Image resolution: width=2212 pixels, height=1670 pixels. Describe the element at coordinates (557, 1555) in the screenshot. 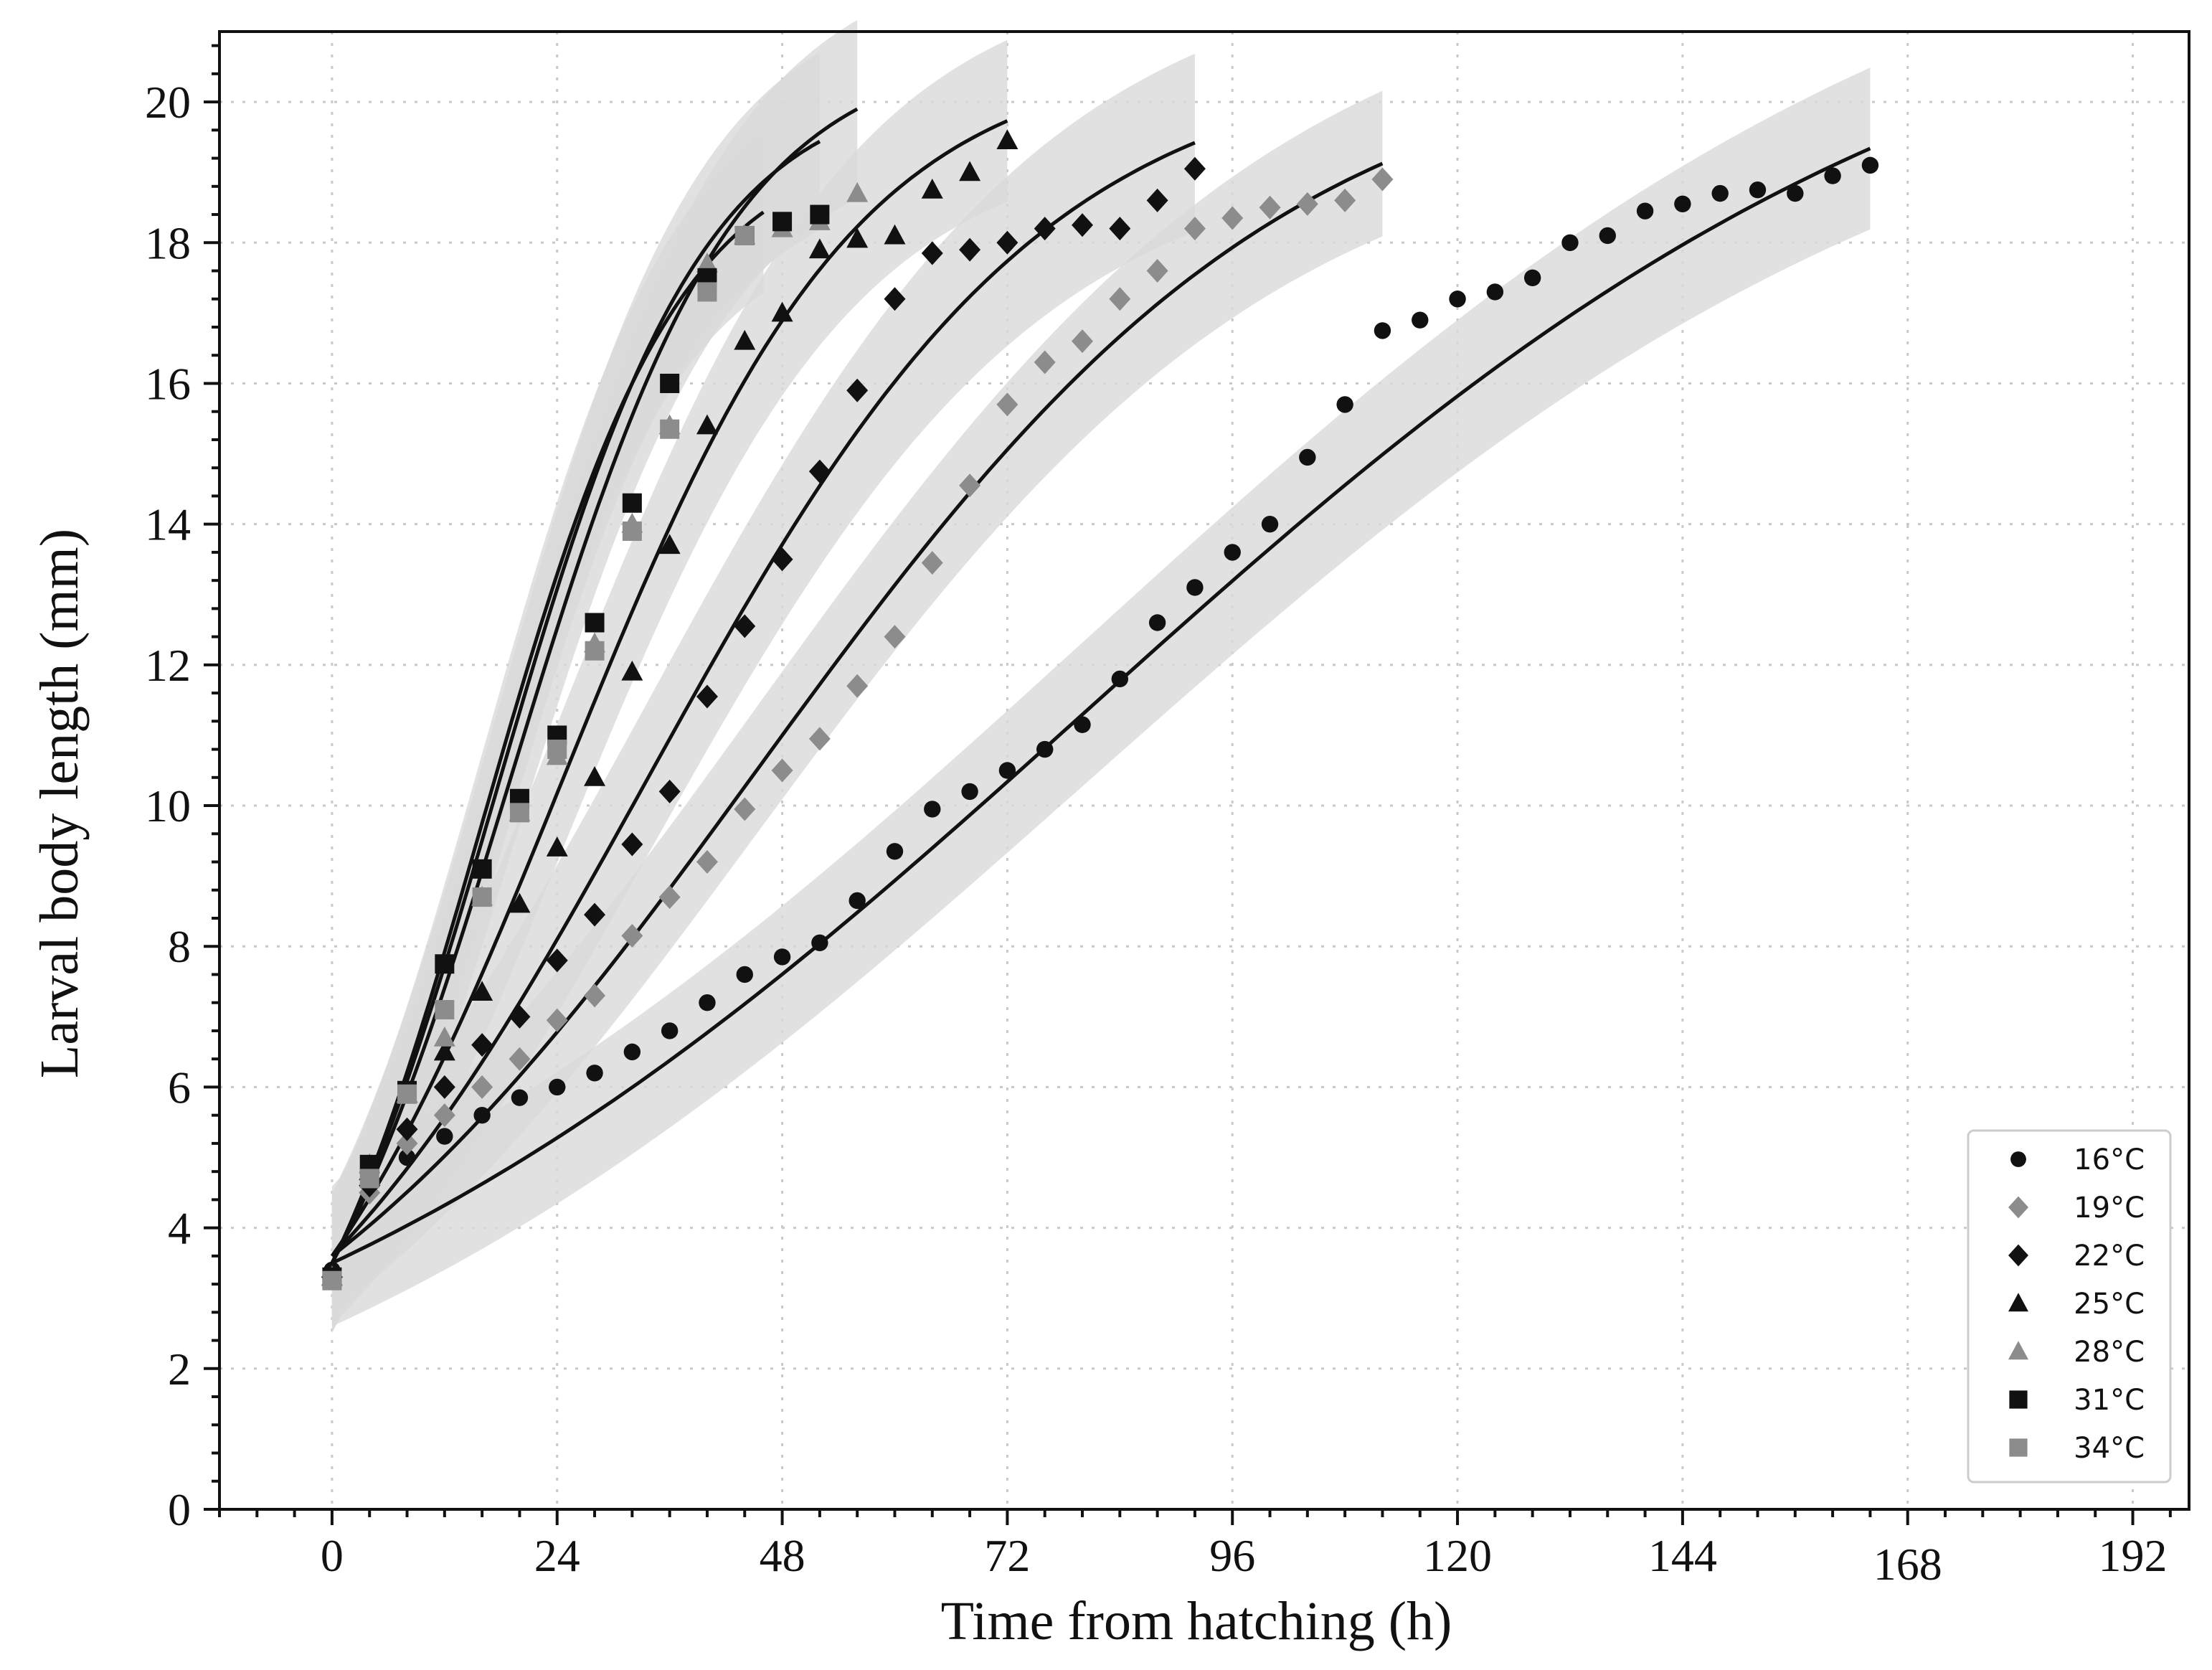

I see `x-tick-label: 24` at that location.